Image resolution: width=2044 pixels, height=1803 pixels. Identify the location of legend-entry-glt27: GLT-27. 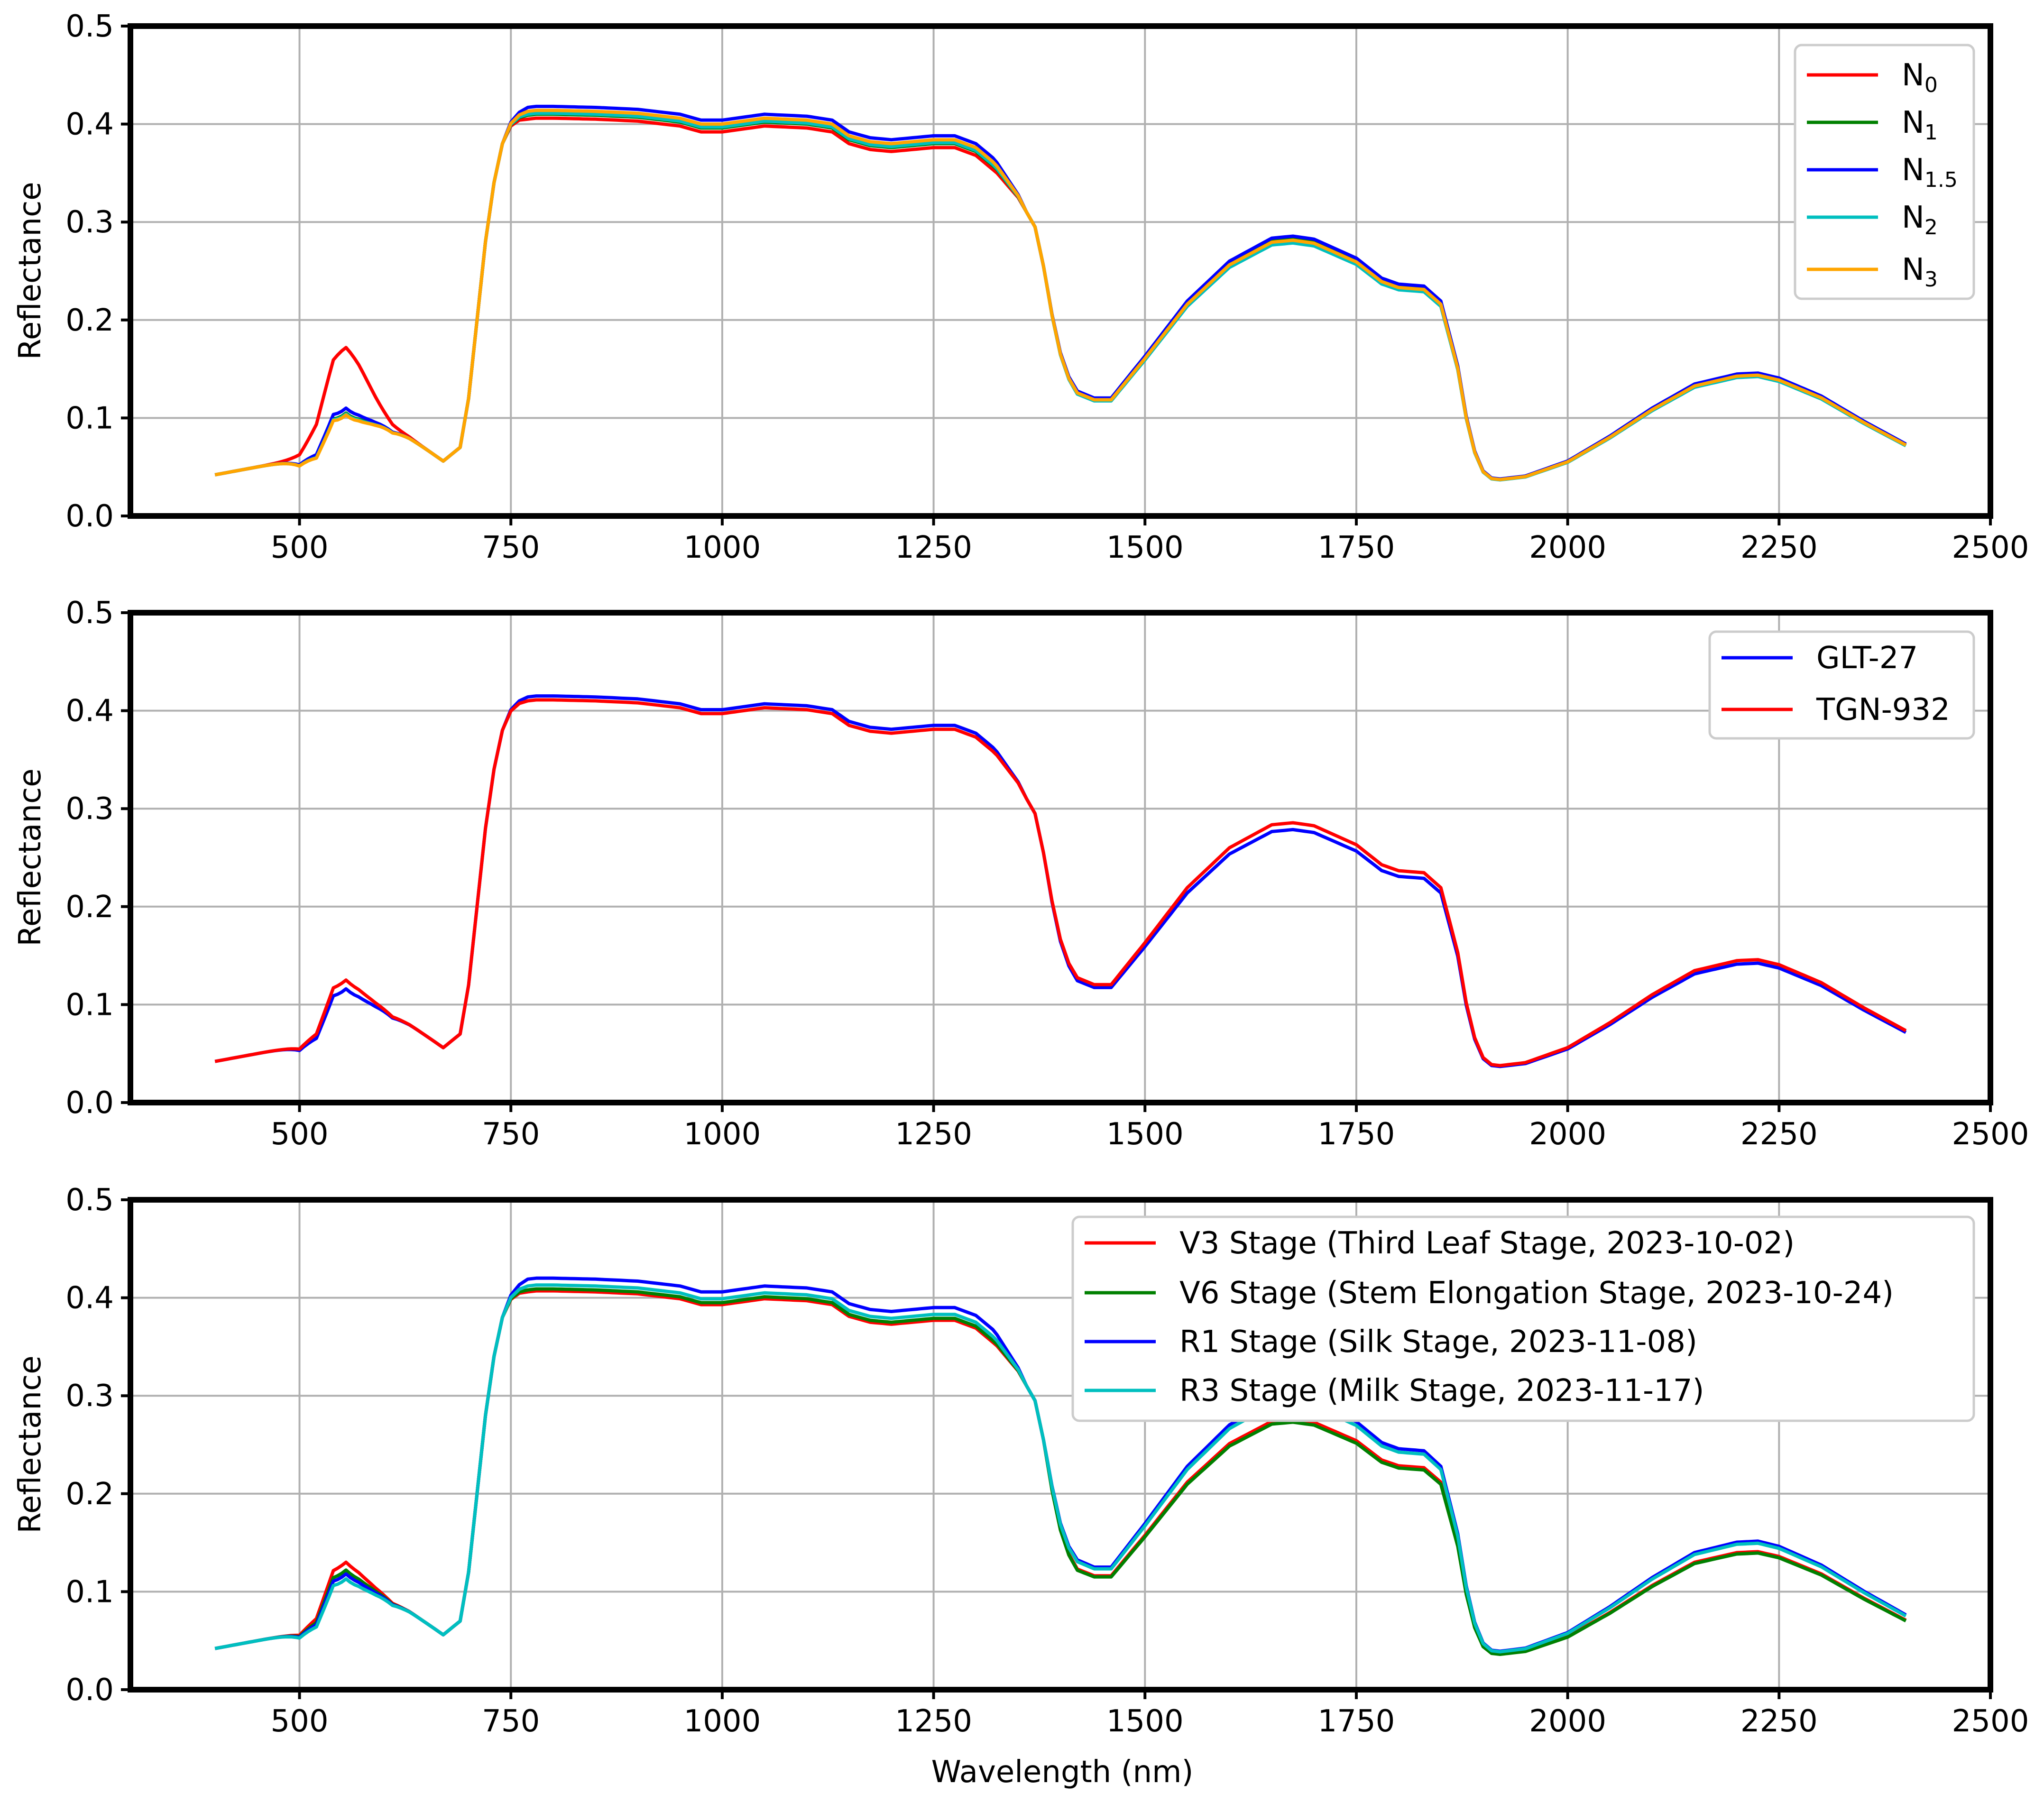
(1820, 658).